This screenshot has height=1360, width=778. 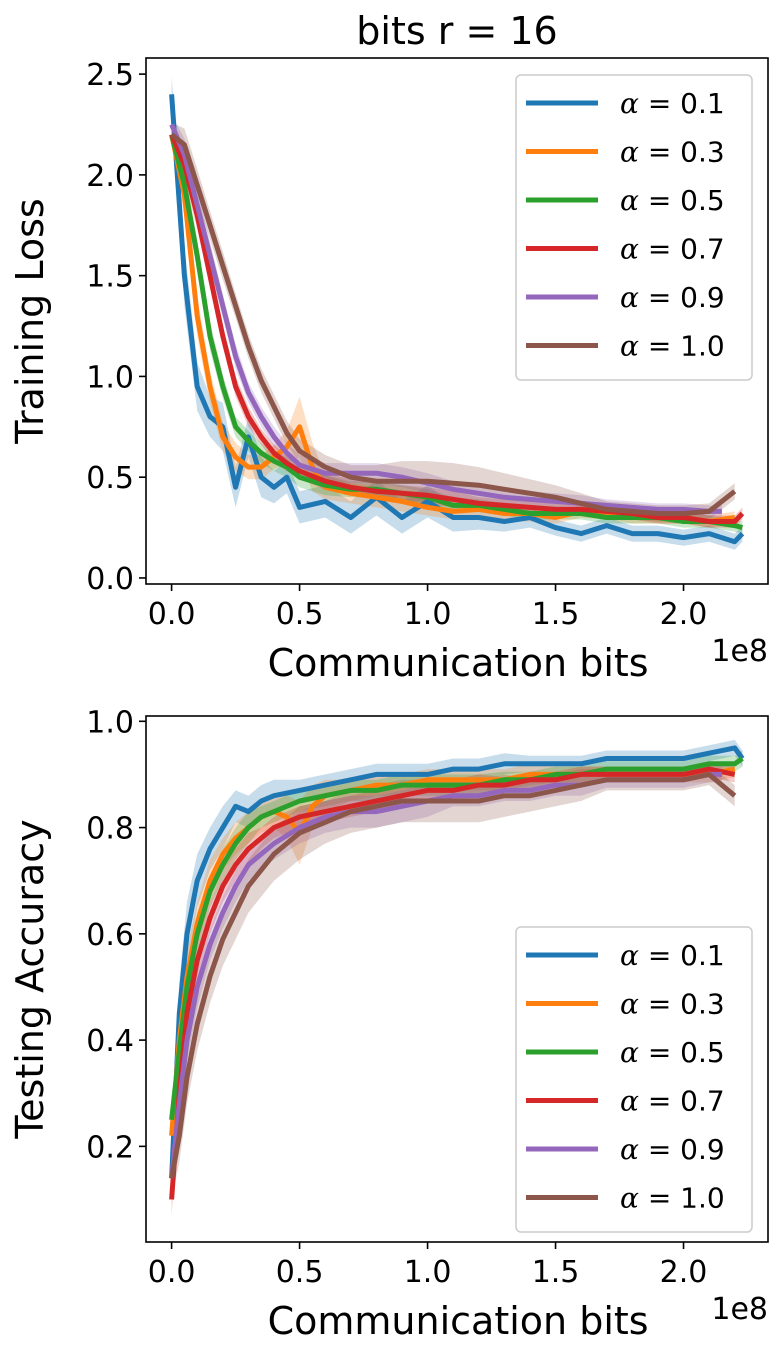 What do you see at coordinates (739, 651) in the screenshot?
I see `training-loss-x-exponent: 1e8` at bounding box center [739, 651].